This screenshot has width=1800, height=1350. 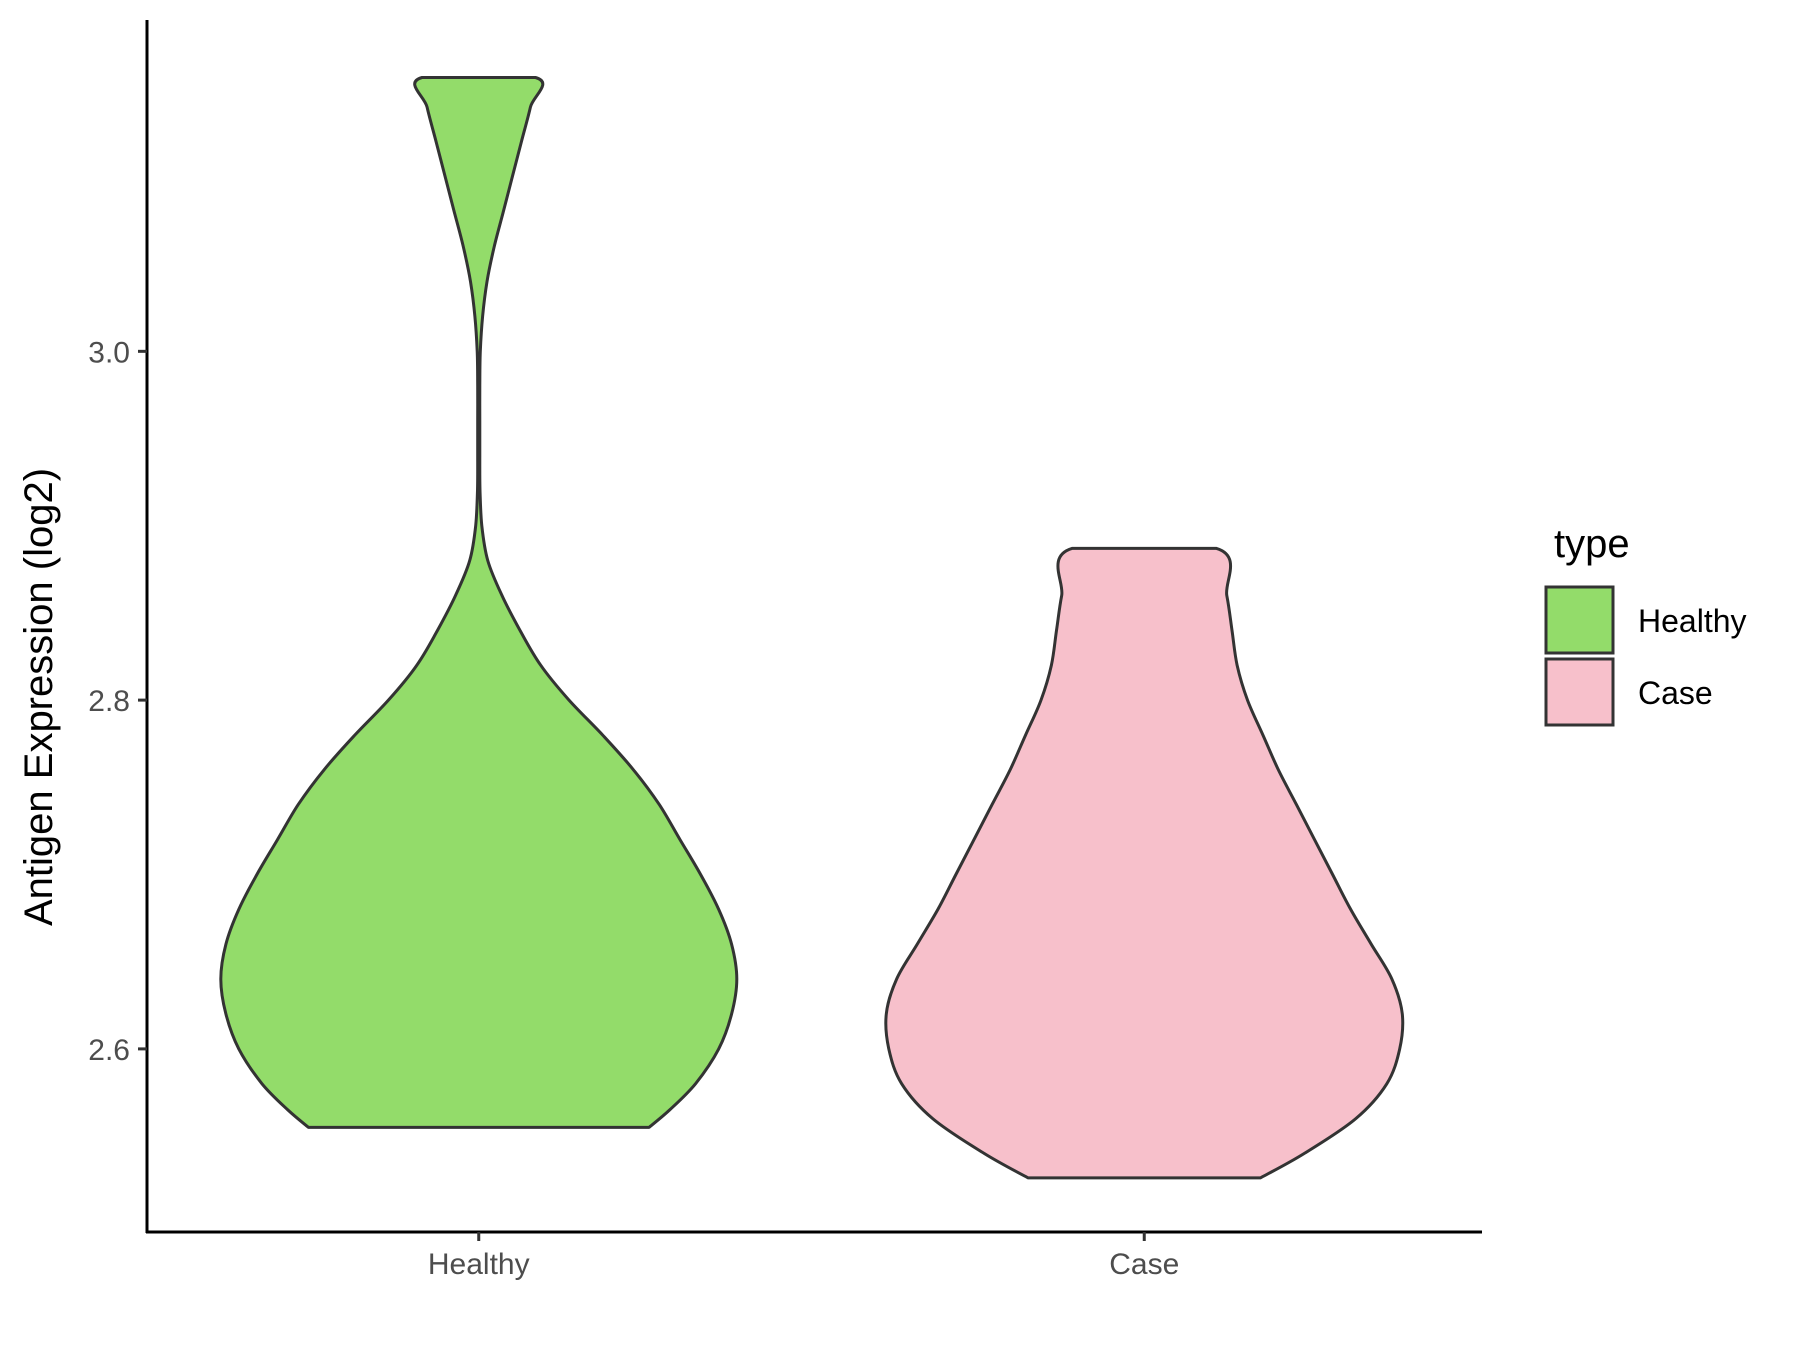 I want to click on x-tick-label-healthy: Healthy, so click(x=479, y=1264).